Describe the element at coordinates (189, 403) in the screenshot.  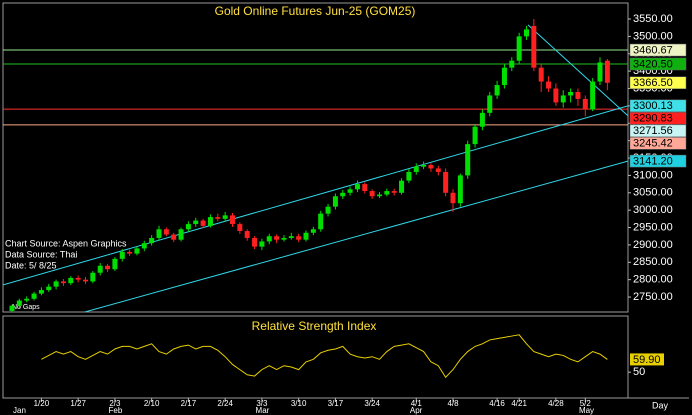
I see `x-tick-label: 2/17` at that location.